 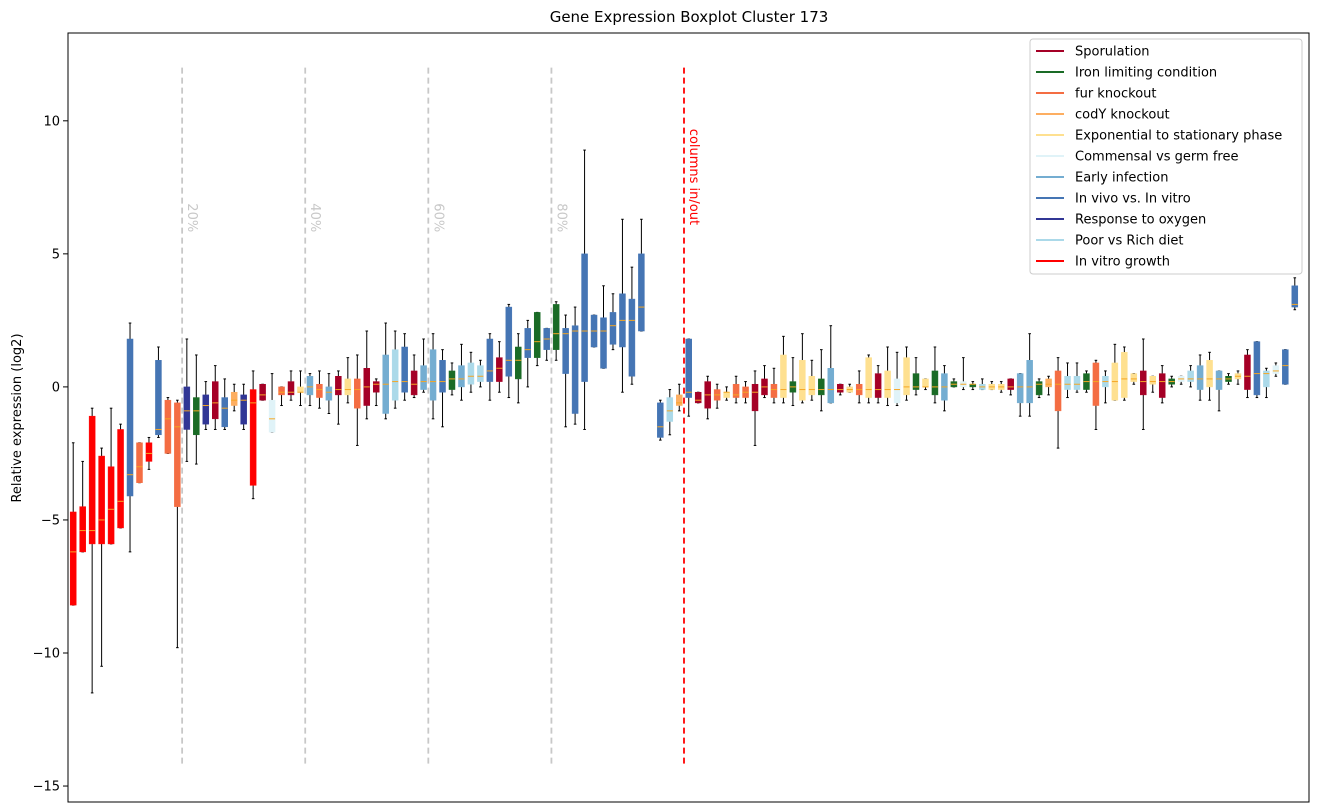 What do you see at coordinates (1112, 52) in the screenshot?
I see `legend-label: Sporulation` at bounding box center [1112, 52].